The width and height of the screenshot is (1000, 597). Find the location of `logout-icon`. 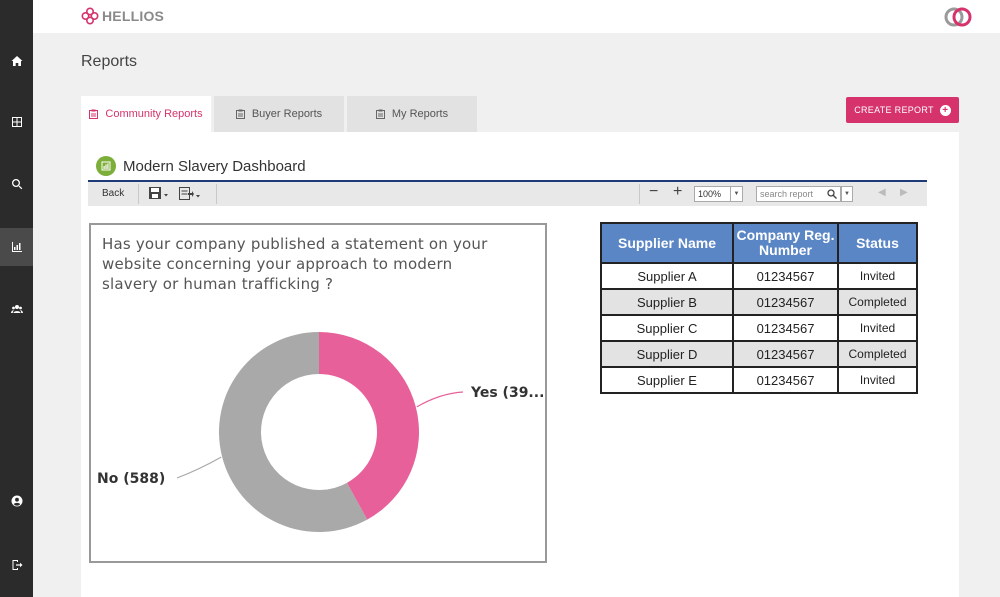

logout-icon is located at coordinates (17, 565).